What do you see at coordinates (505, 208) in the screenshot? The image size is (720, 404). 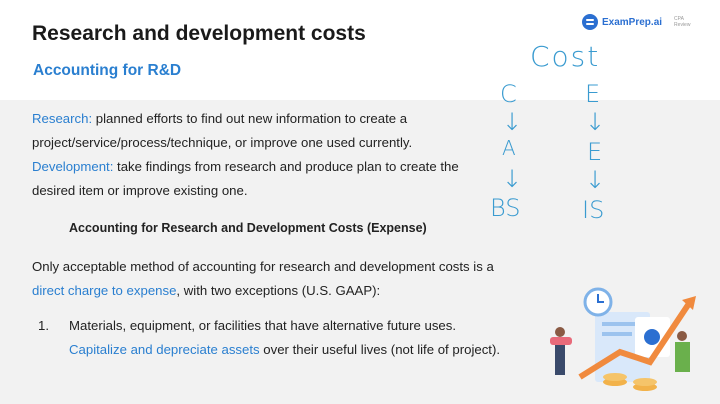 I see `handwriting-bs: BS` at bounding box center [505, 208].